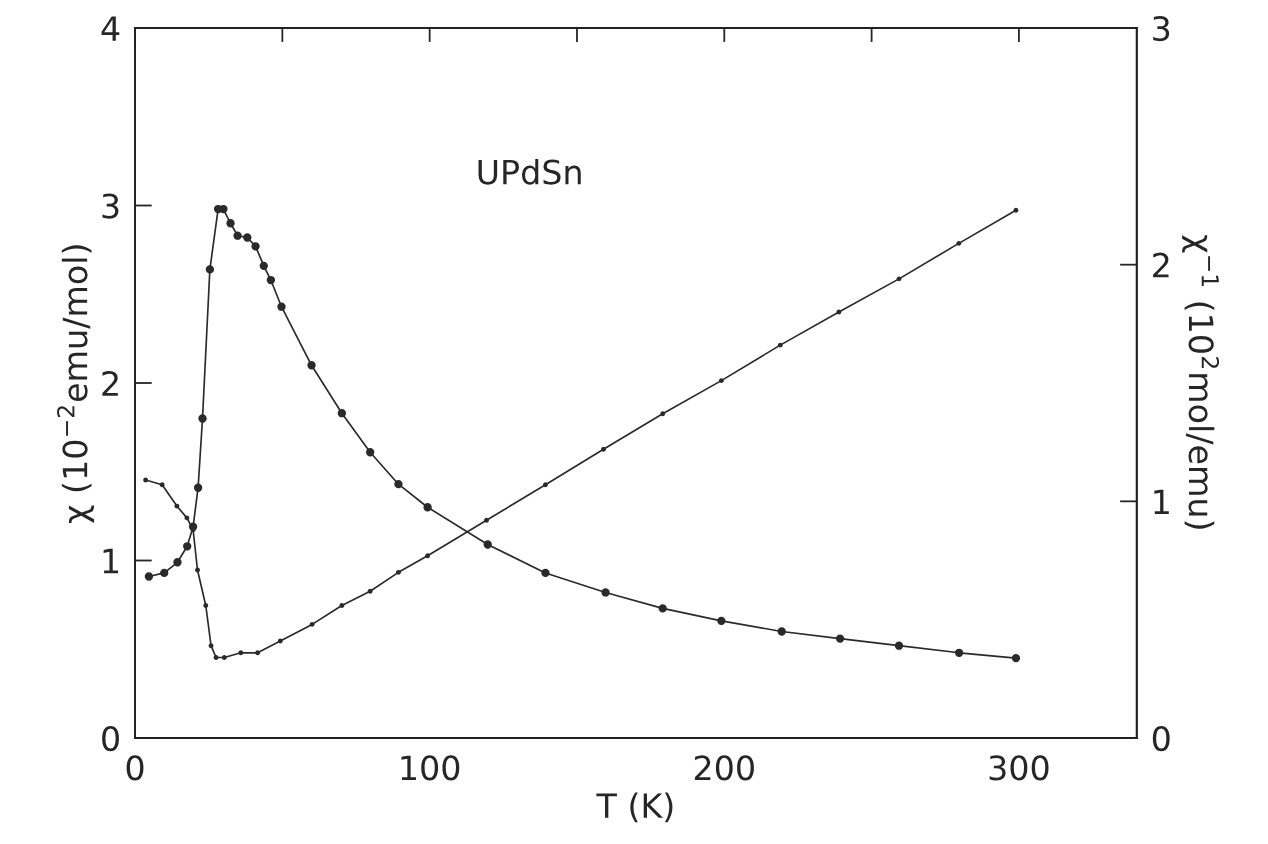 This screenshot has height=844, width=1268. What do you see at coordinates (135, 768) in the screenshot?
I see `x-tick-label: 0` at bounding box center [135, 768].